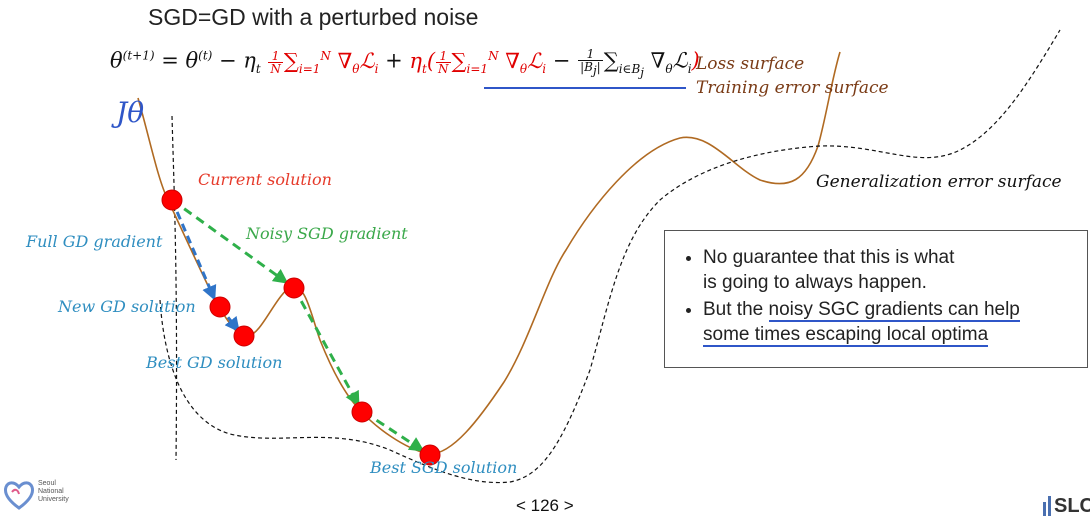 The width and height of the screenshot is (1090, 518). Describe the element at coordinates (545, 505) in the screenshot. I see `page-number: < 126 >` at that location.